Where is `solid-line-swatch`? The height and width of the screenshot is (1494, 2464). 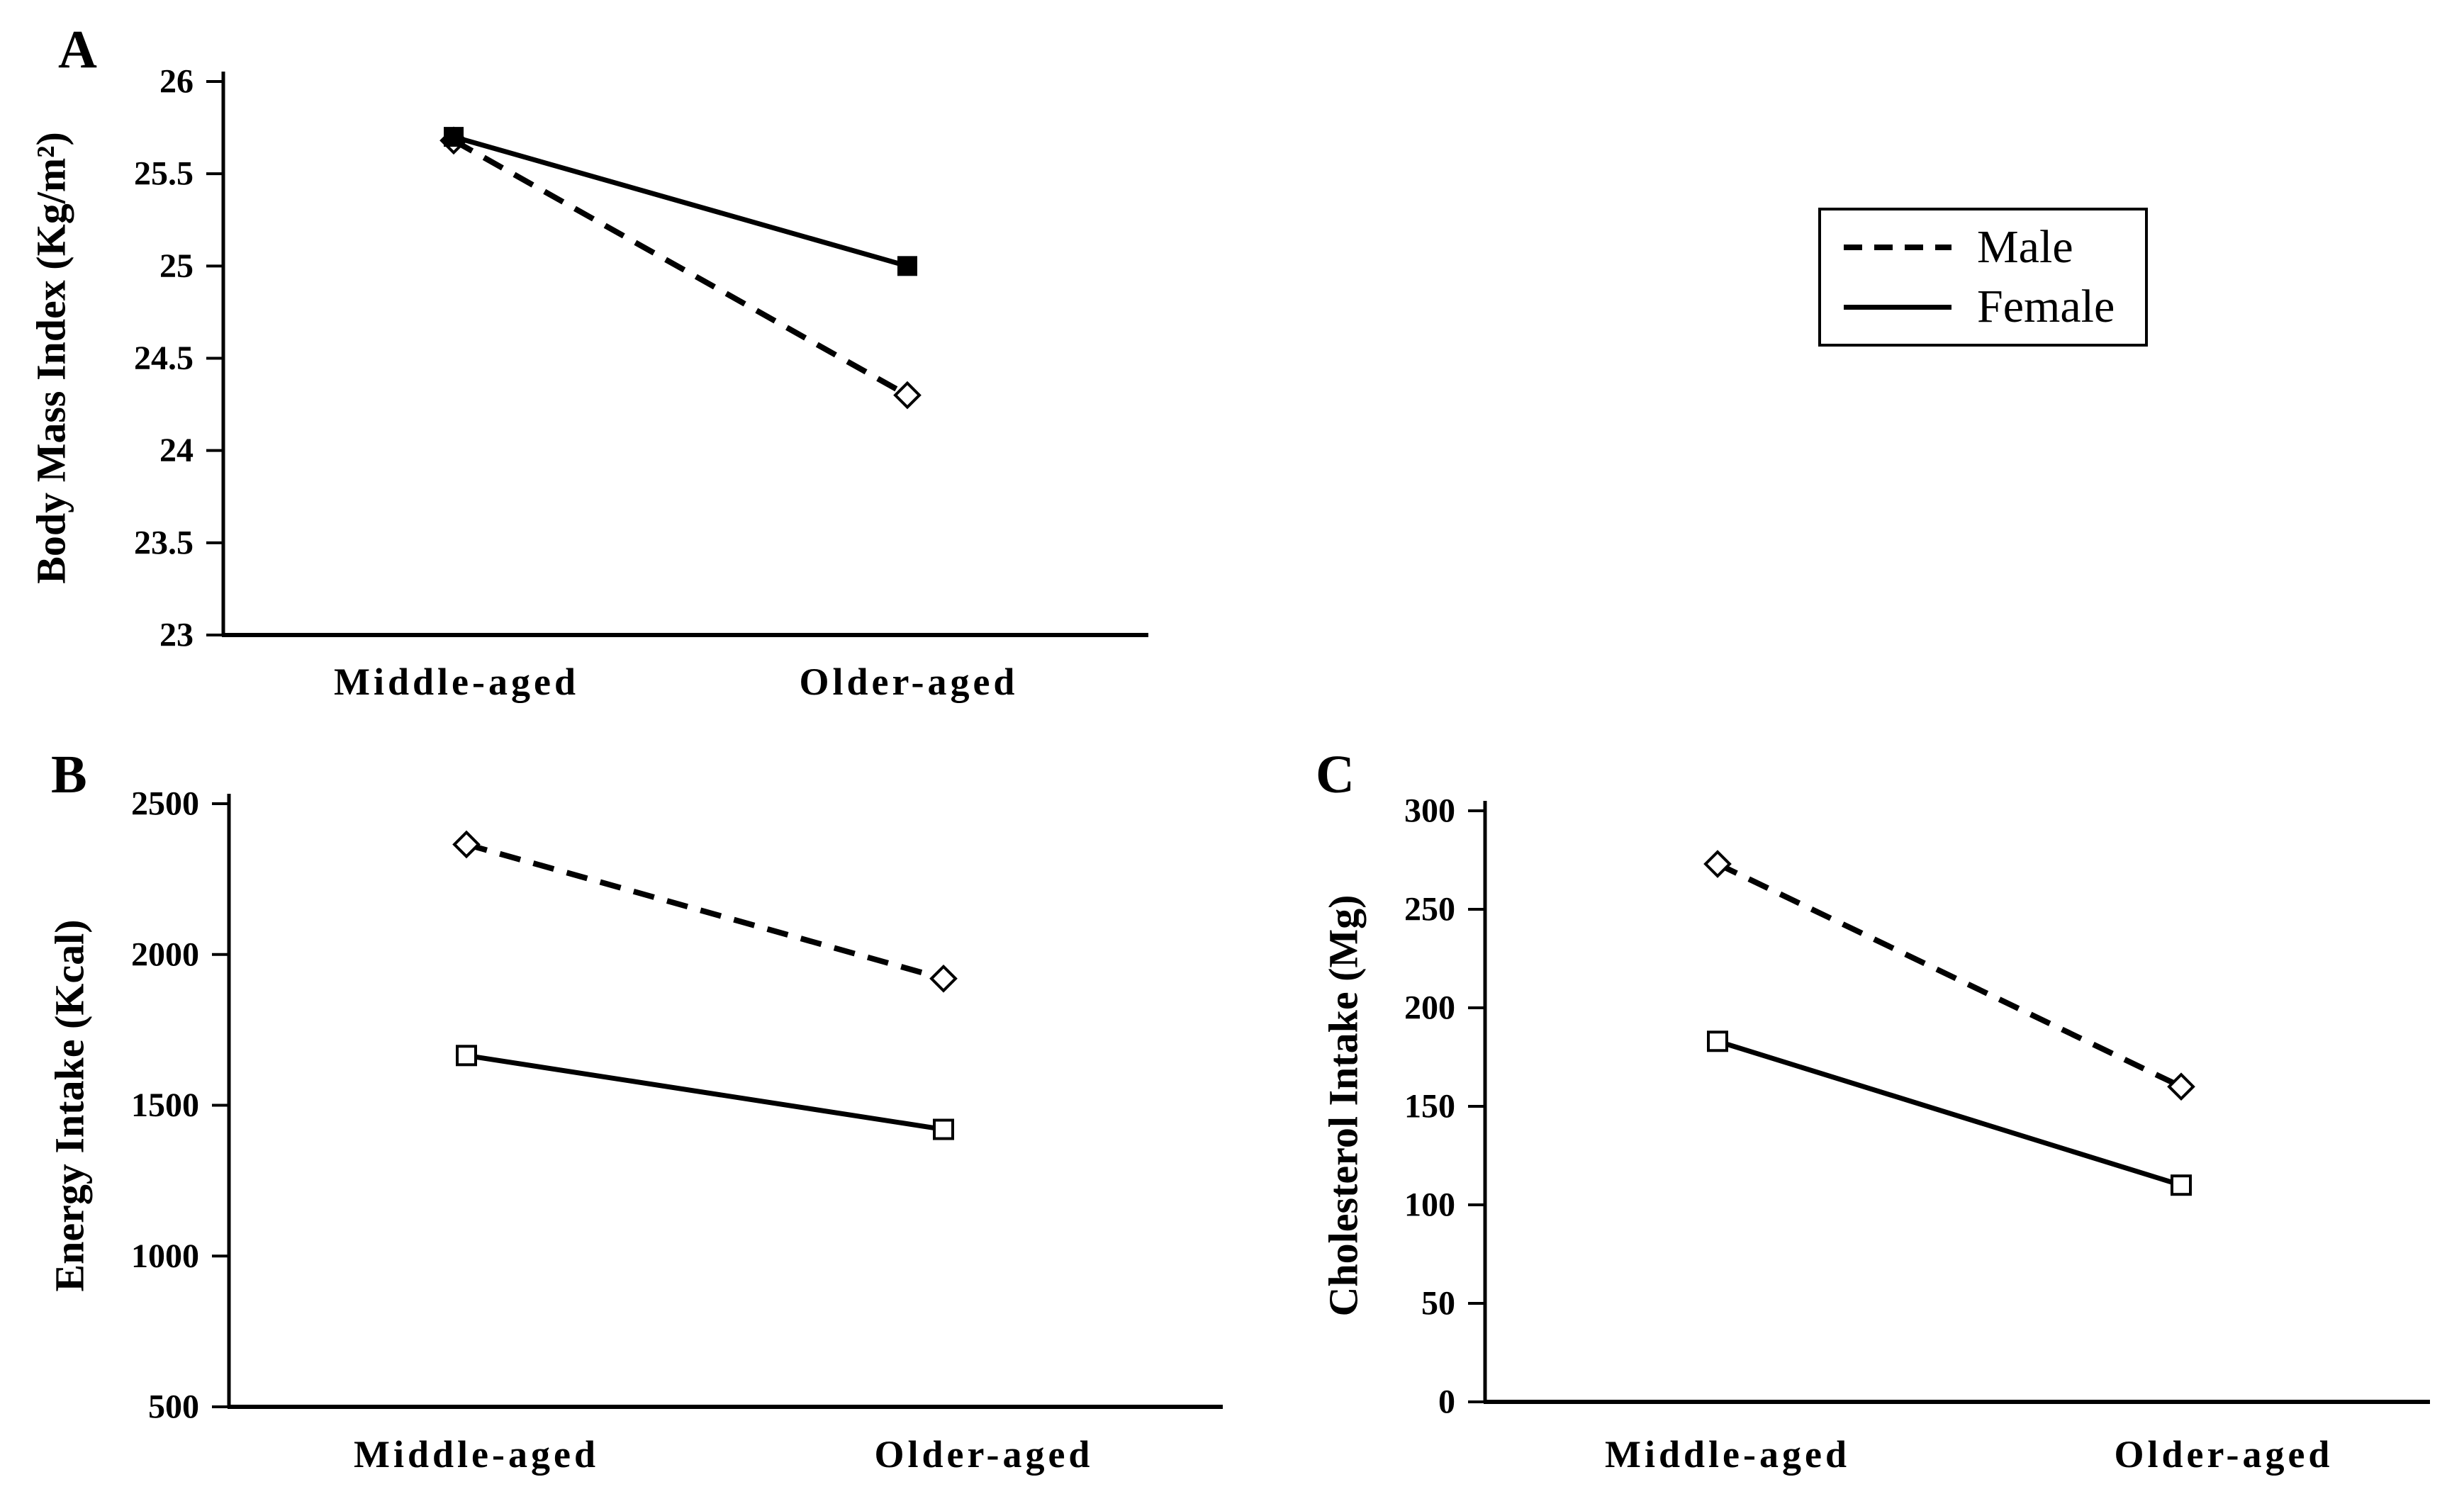
solid-line-swatch is located at coordinates (1898, 307).